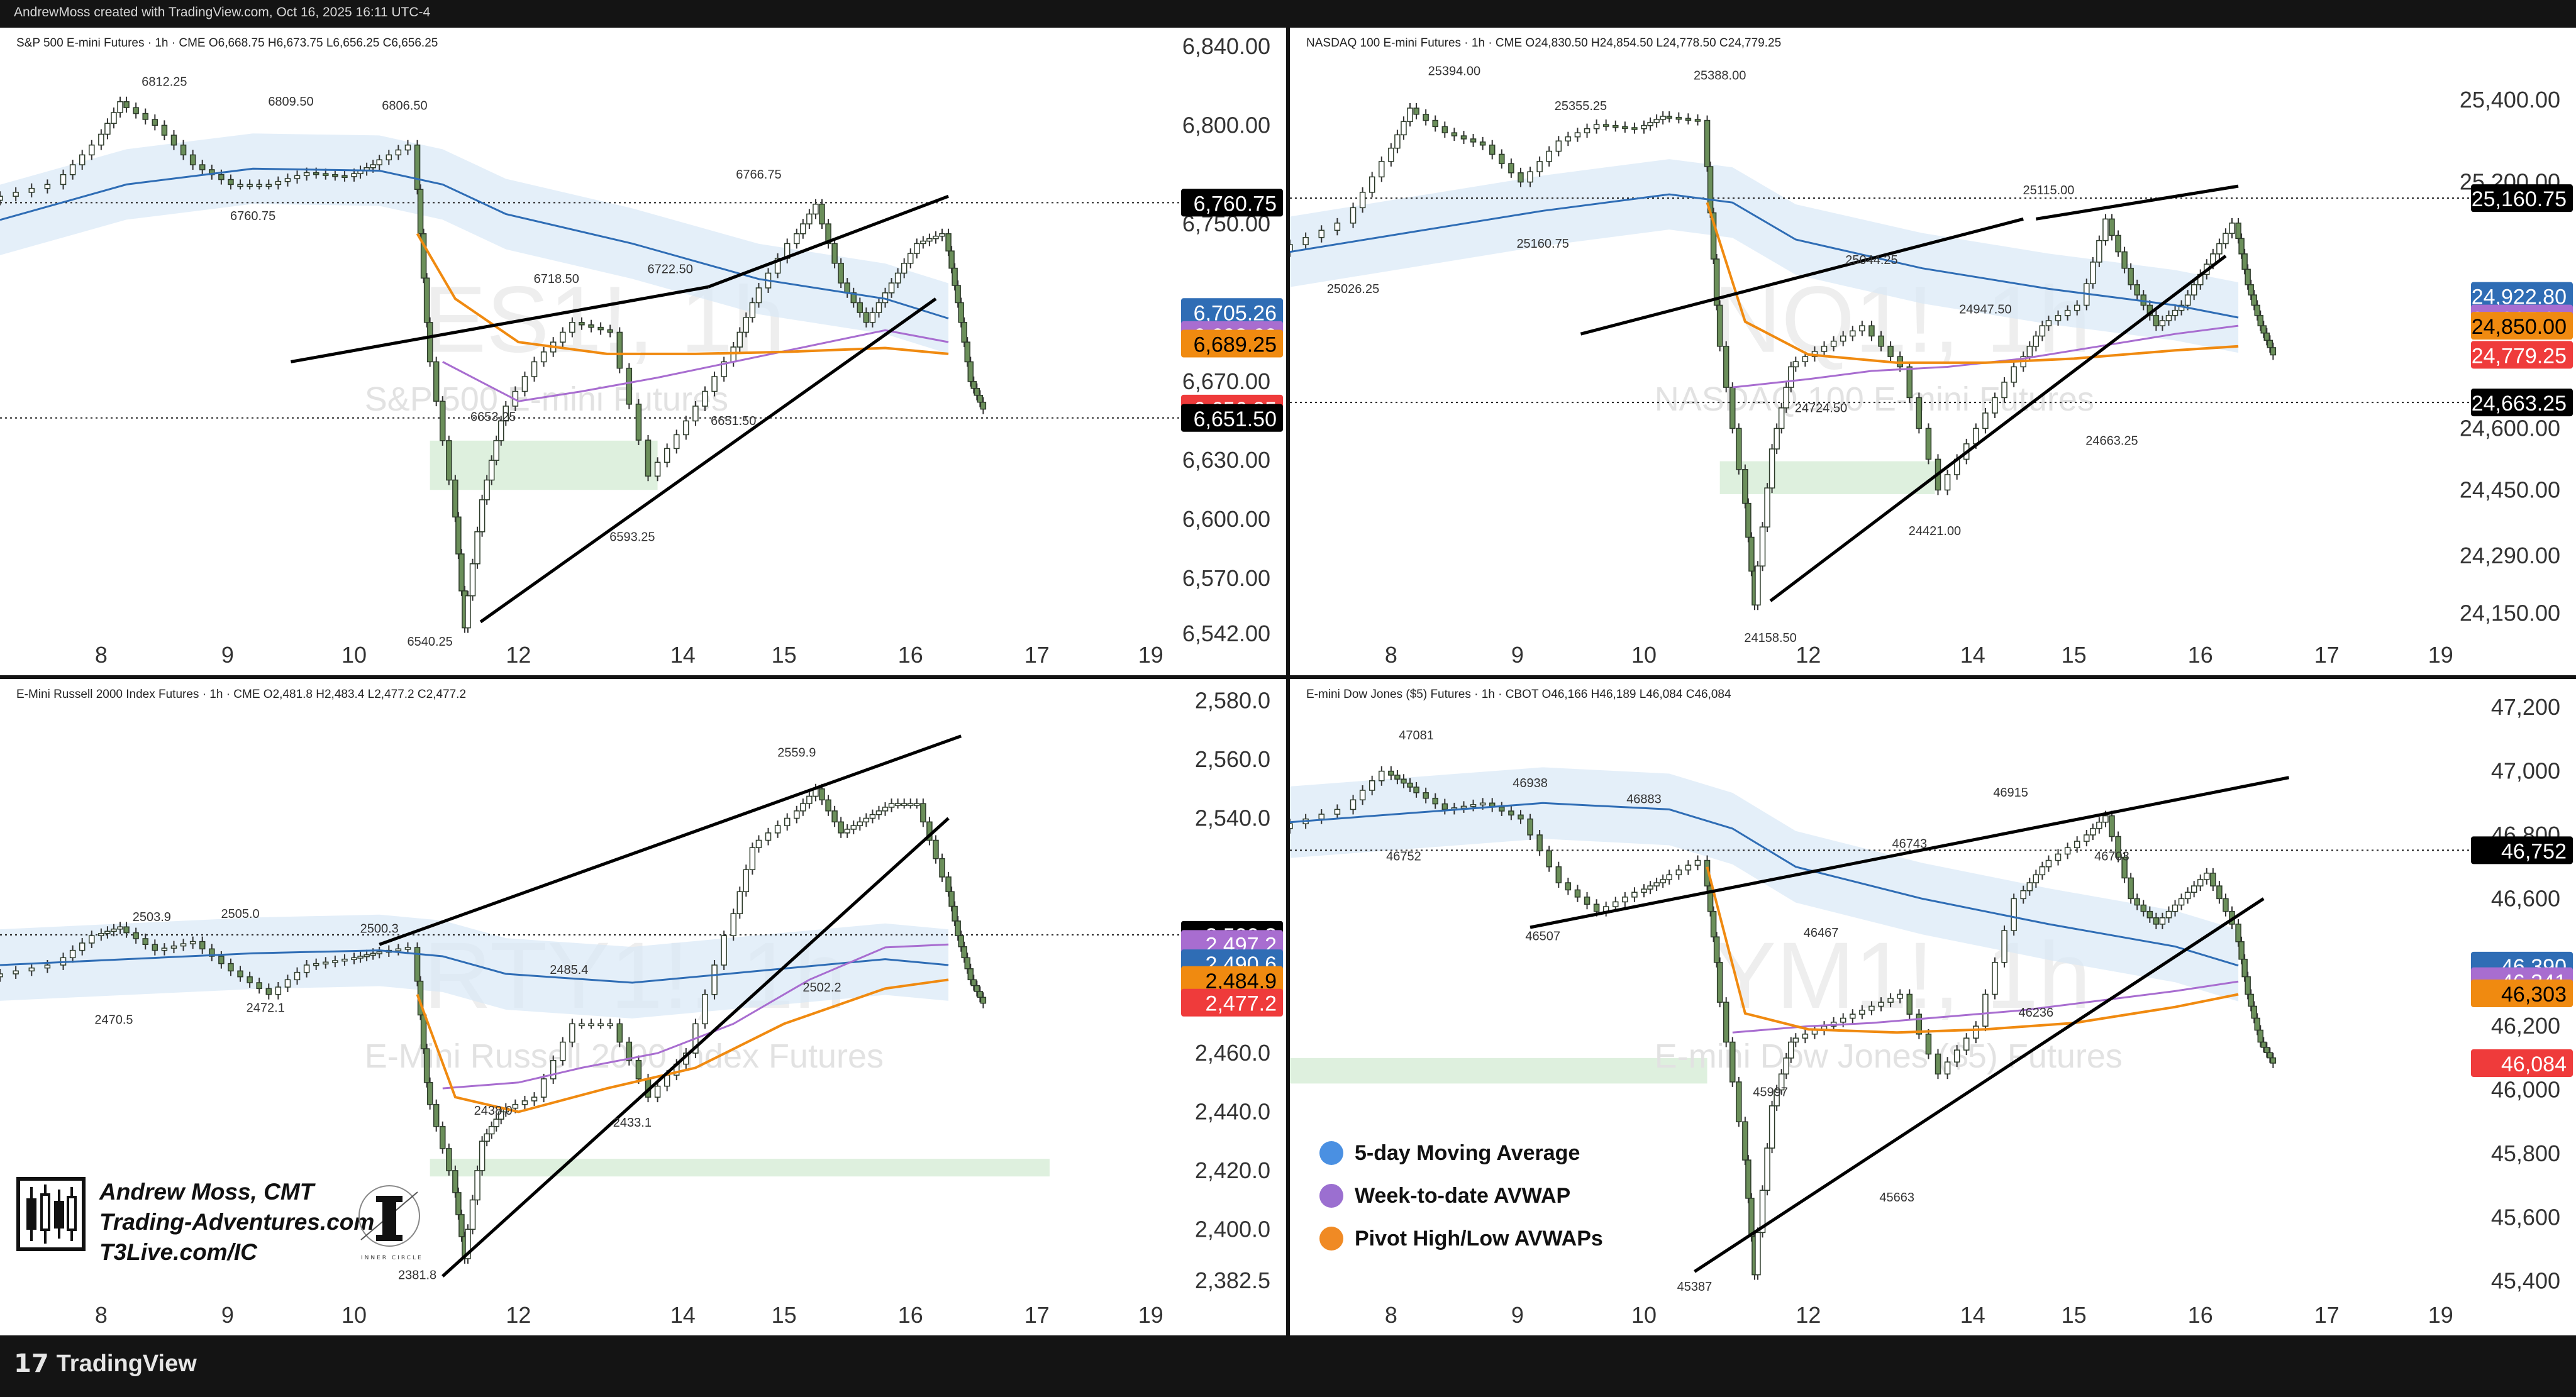 This screenshot has height=1397, width=2576. Describe the element at coordinates (2519, 404) in the screenshot. I see `price-badge-label: 24,663.25` at that location.